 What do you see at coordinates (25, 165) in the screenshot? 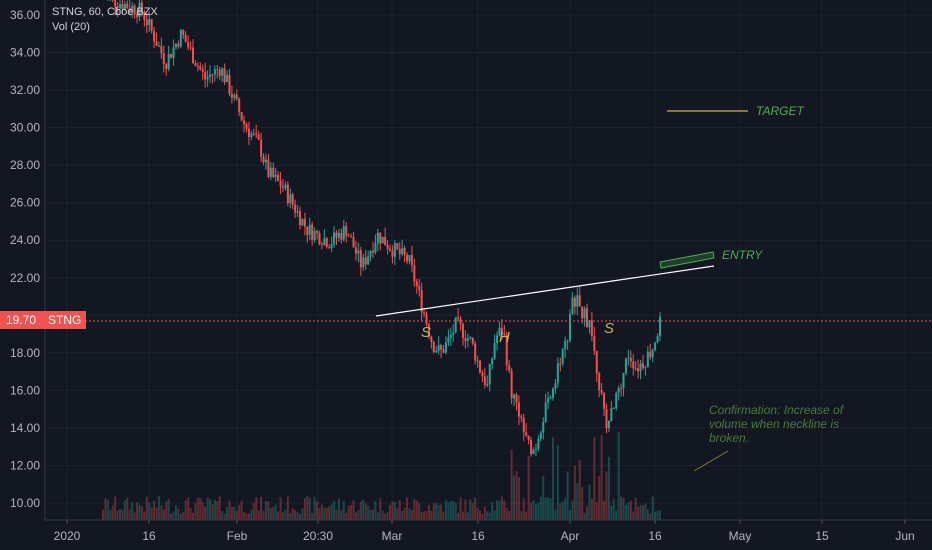
I see `price-tick-label: 28.00` at bounding box center [25, 165].